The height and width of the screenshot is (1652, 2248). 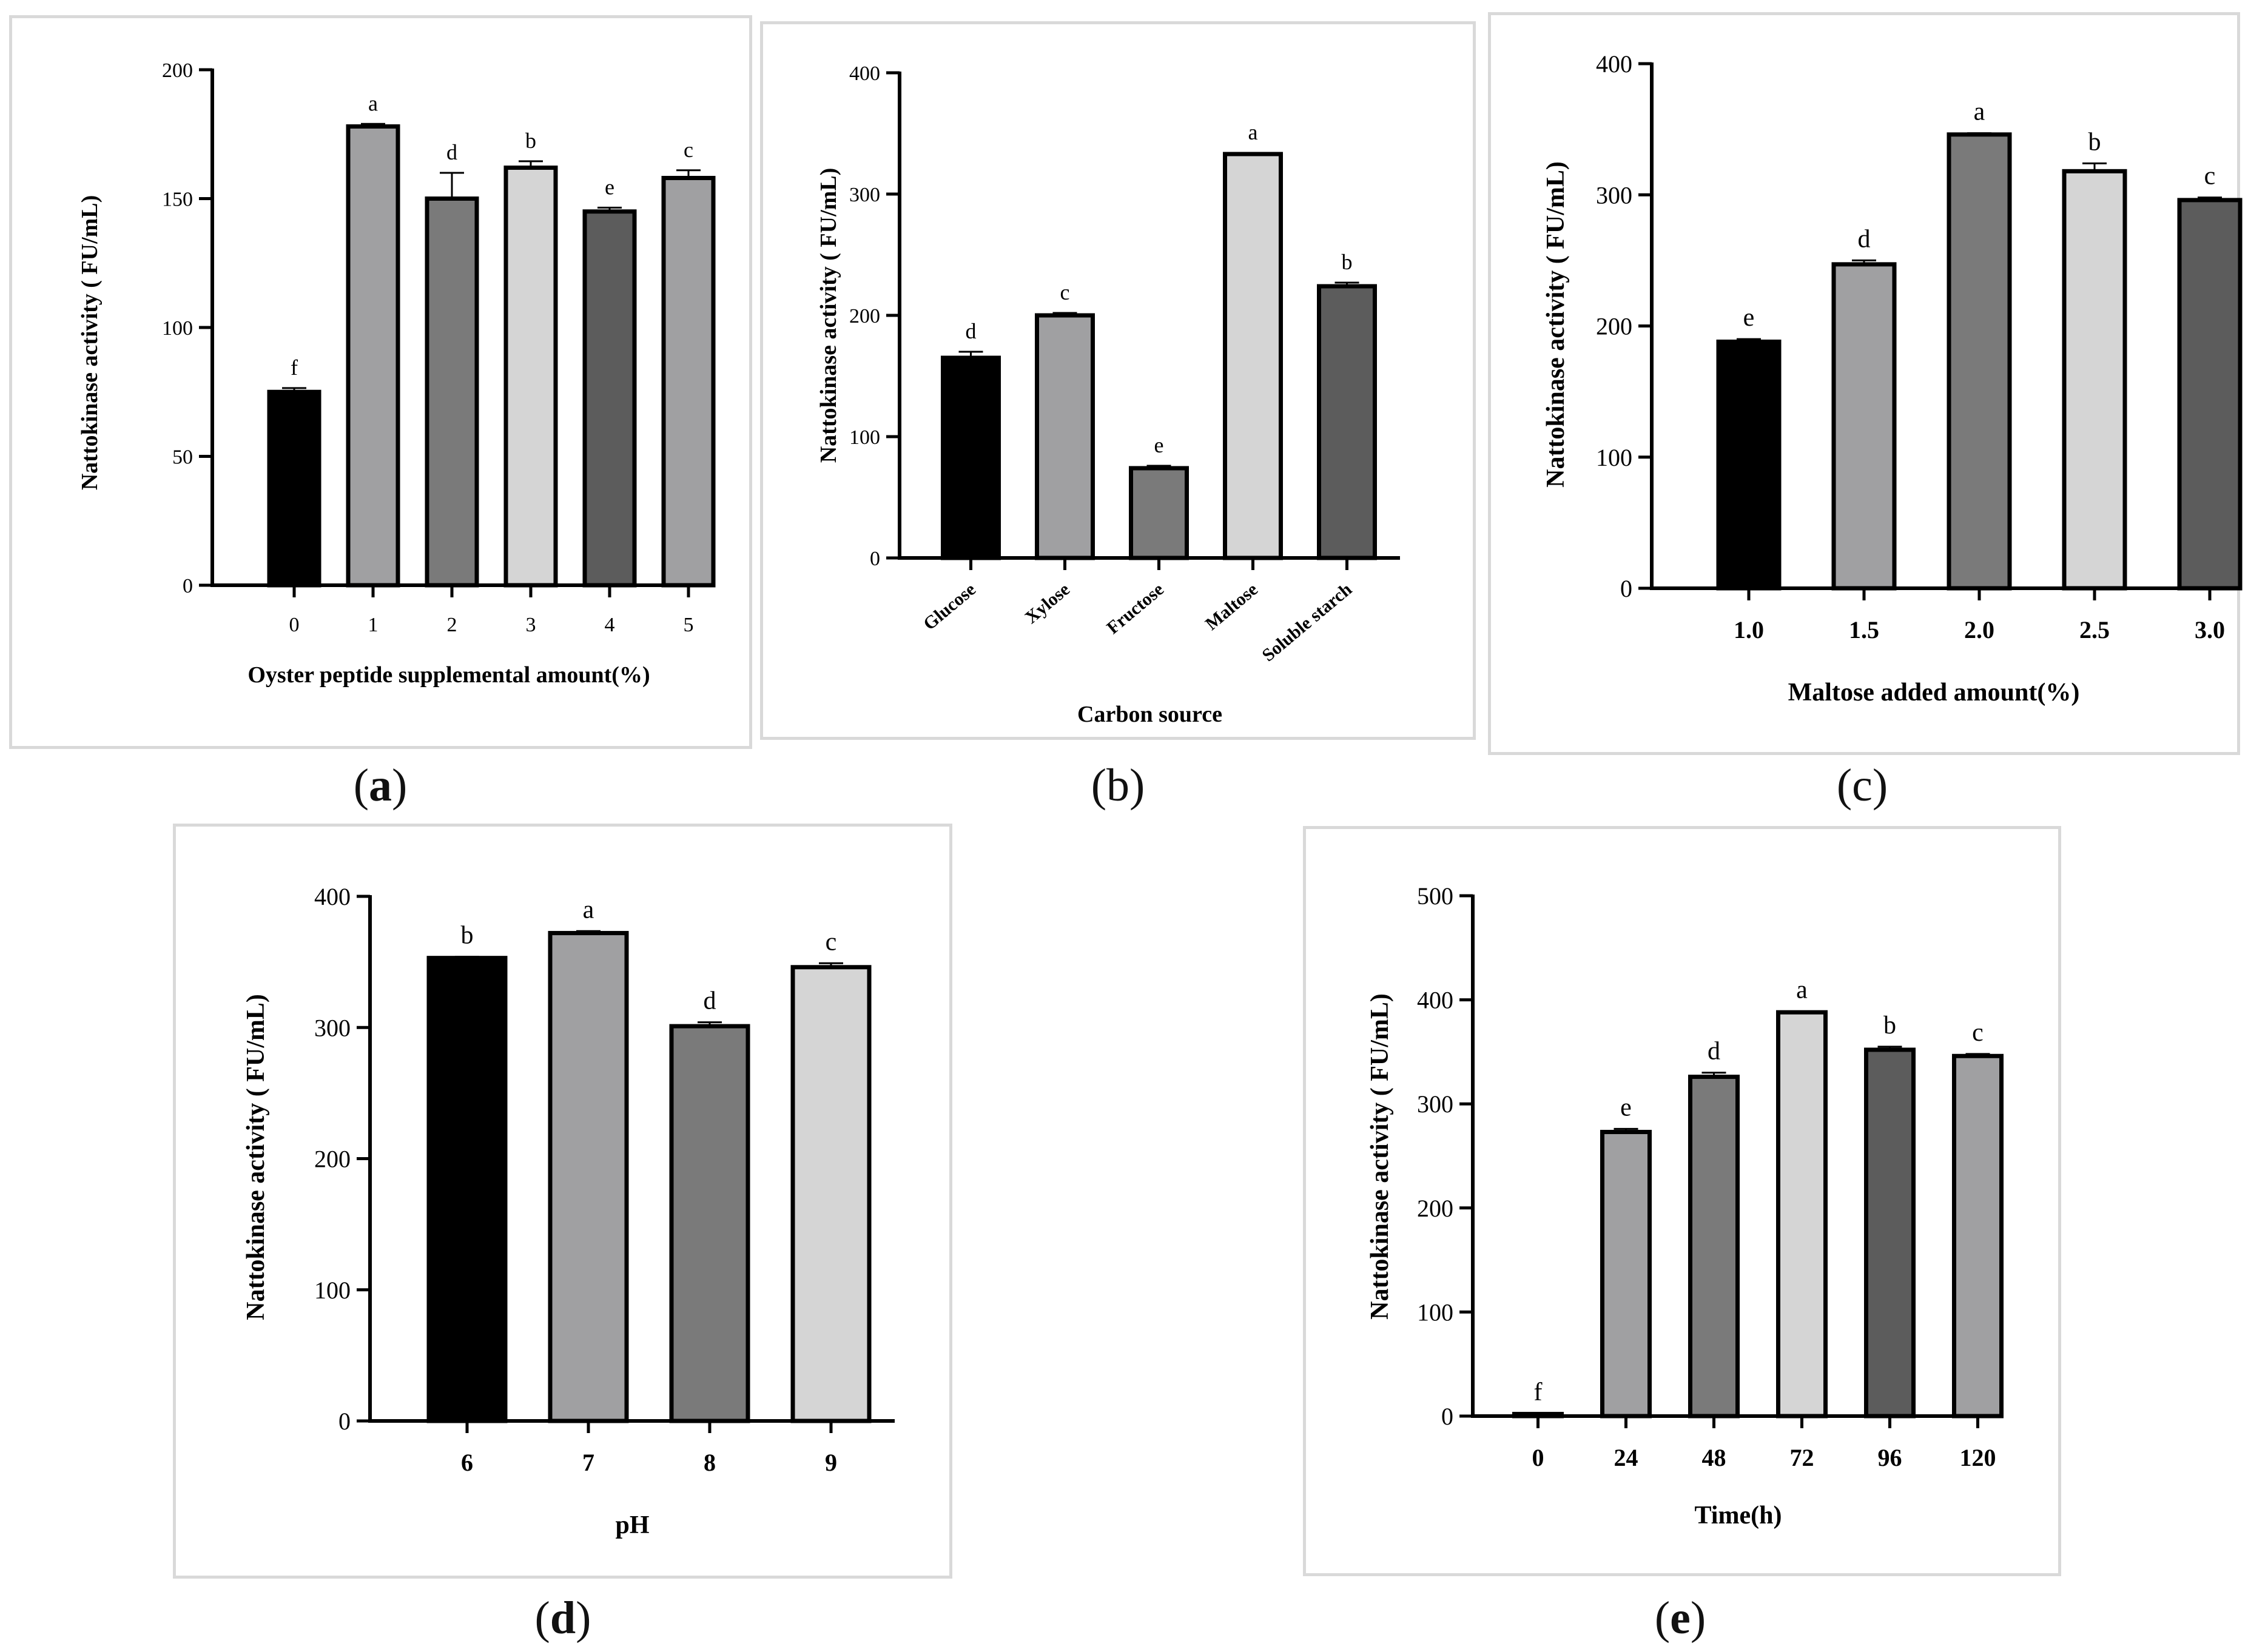 What do you see at coordinates (452, 625) in the screenshot?
I see `x-tick-label: 2` at bounding box center [452, 625].